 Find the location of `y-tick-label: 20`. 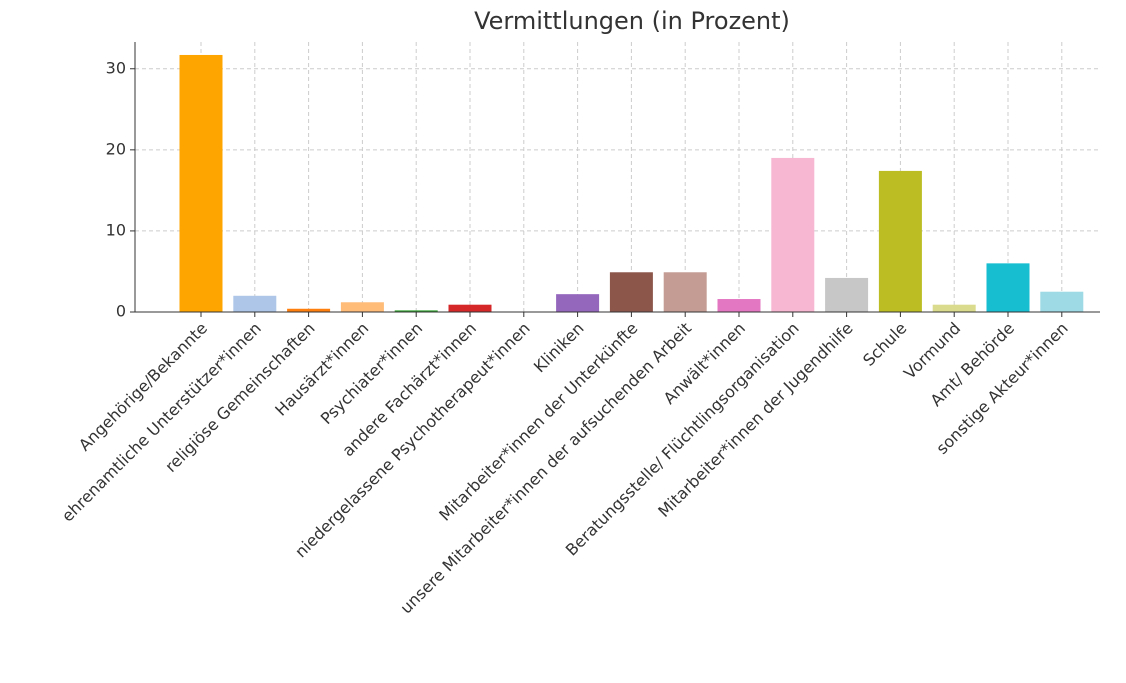

y-tick-label: 20 is located at coordinates (116, 148).